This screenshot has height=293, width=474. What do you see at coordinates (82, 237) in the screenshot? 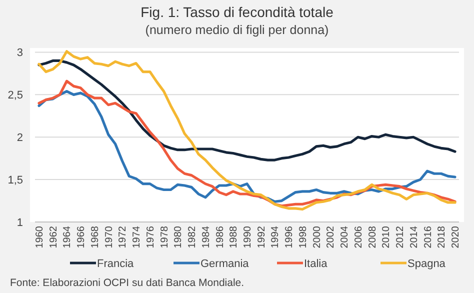
I see `x-tick-label: 1966` at bounding box center [82, 237].